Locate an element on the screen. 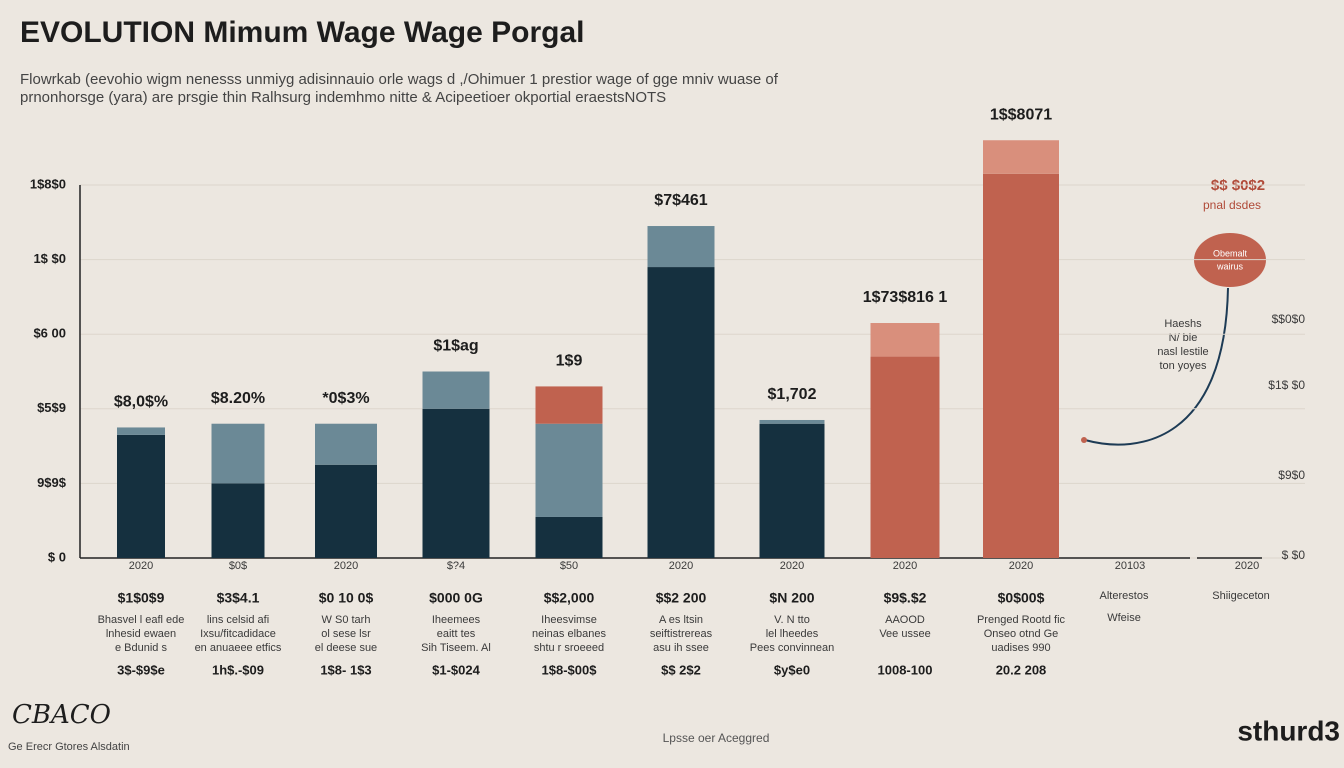  description: AAOOD is located at coordinates (905, 620).